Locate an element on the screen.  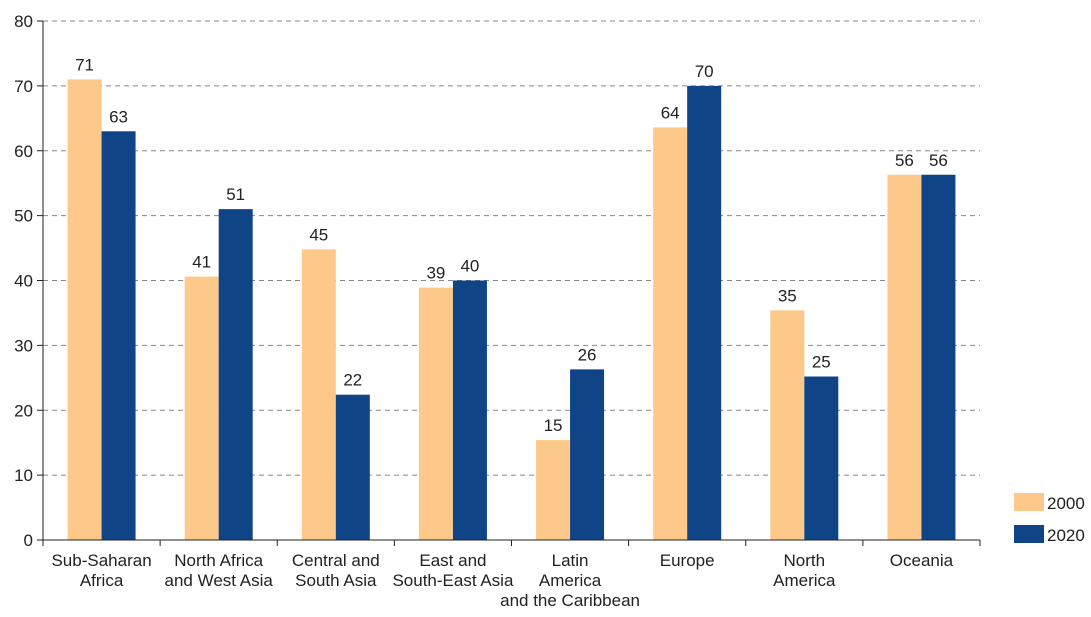
y-tick-label: 50 is located at coordinates (23, 216).